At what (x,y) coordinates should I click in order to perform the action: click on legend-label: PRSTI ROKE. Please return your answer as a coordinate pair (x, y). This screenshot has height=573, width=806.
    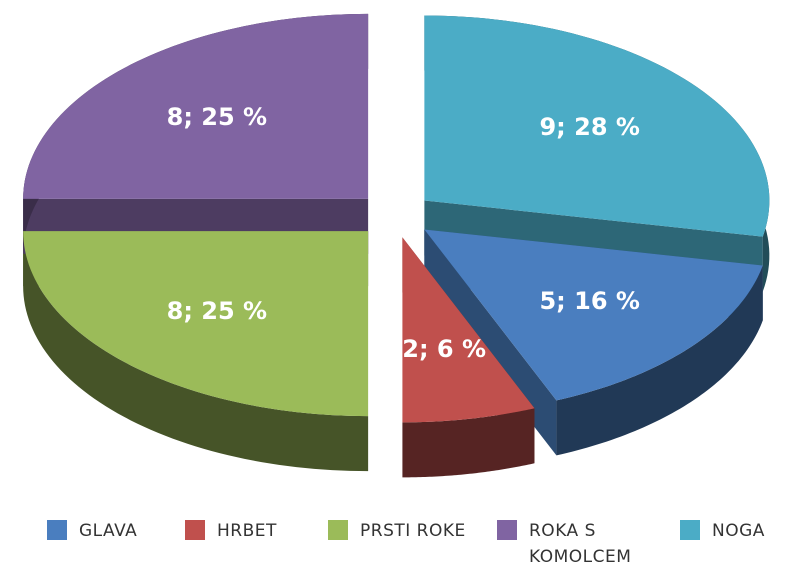
    Looking at the image, I should click on (413, 531).